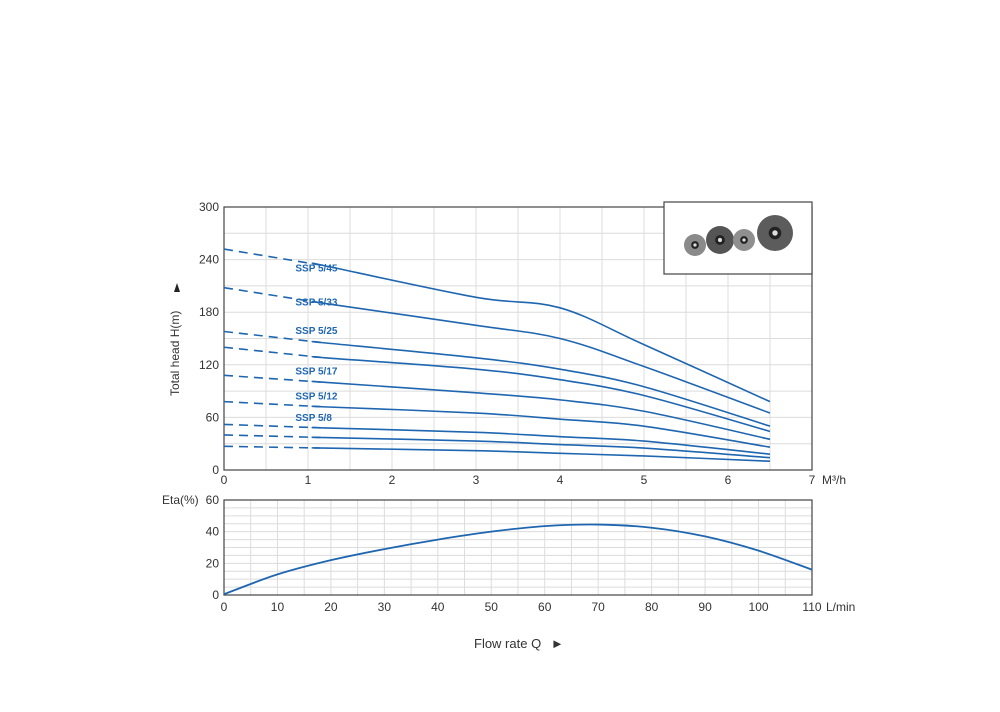 The height and width of the screenshot is (712, 1000). I want to click on x-axis-unit: L/min, so click(840, 607).